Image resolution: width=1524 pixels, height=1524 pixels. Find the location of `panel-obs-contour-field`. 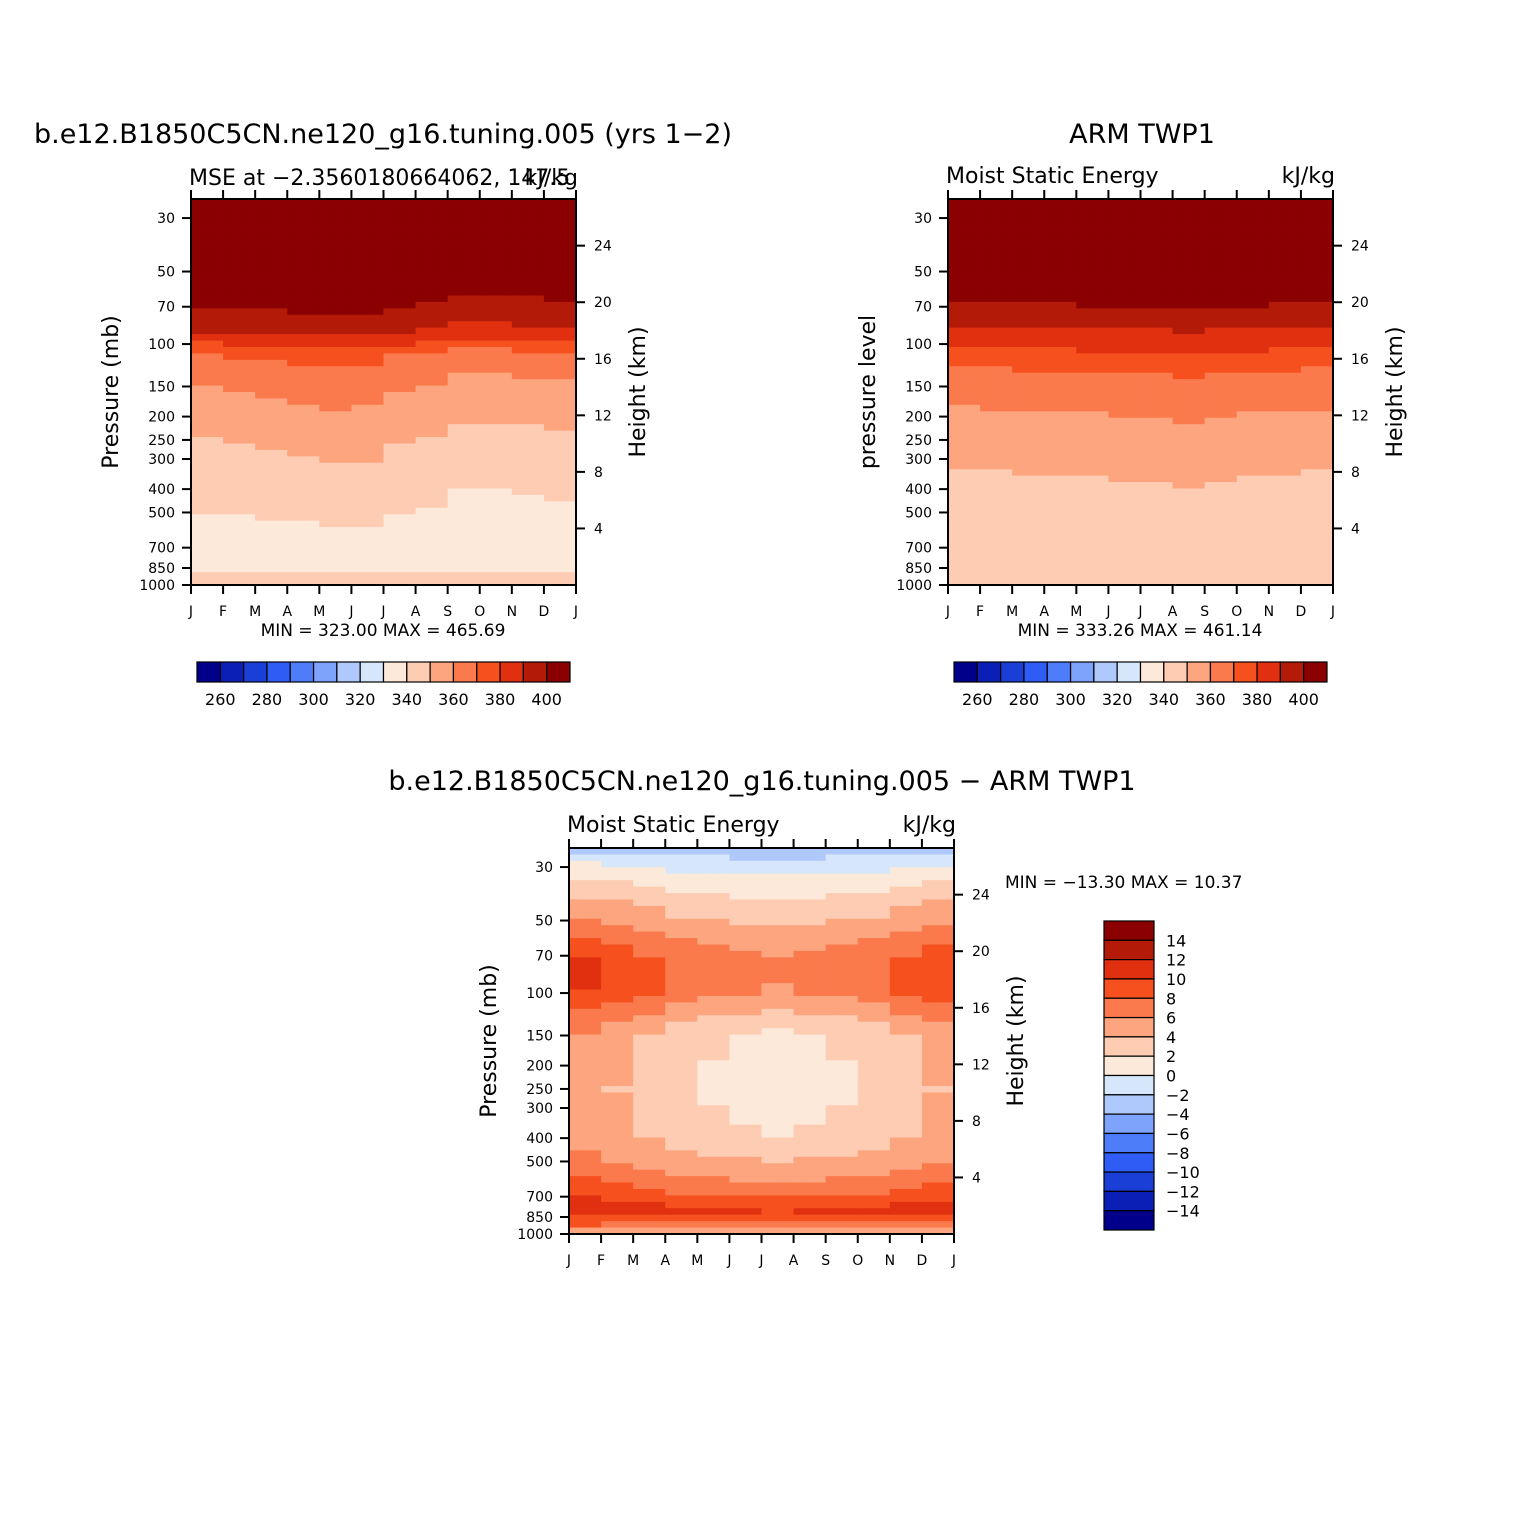

panel-obs-contour-field is located at coordinates (1141, 392).